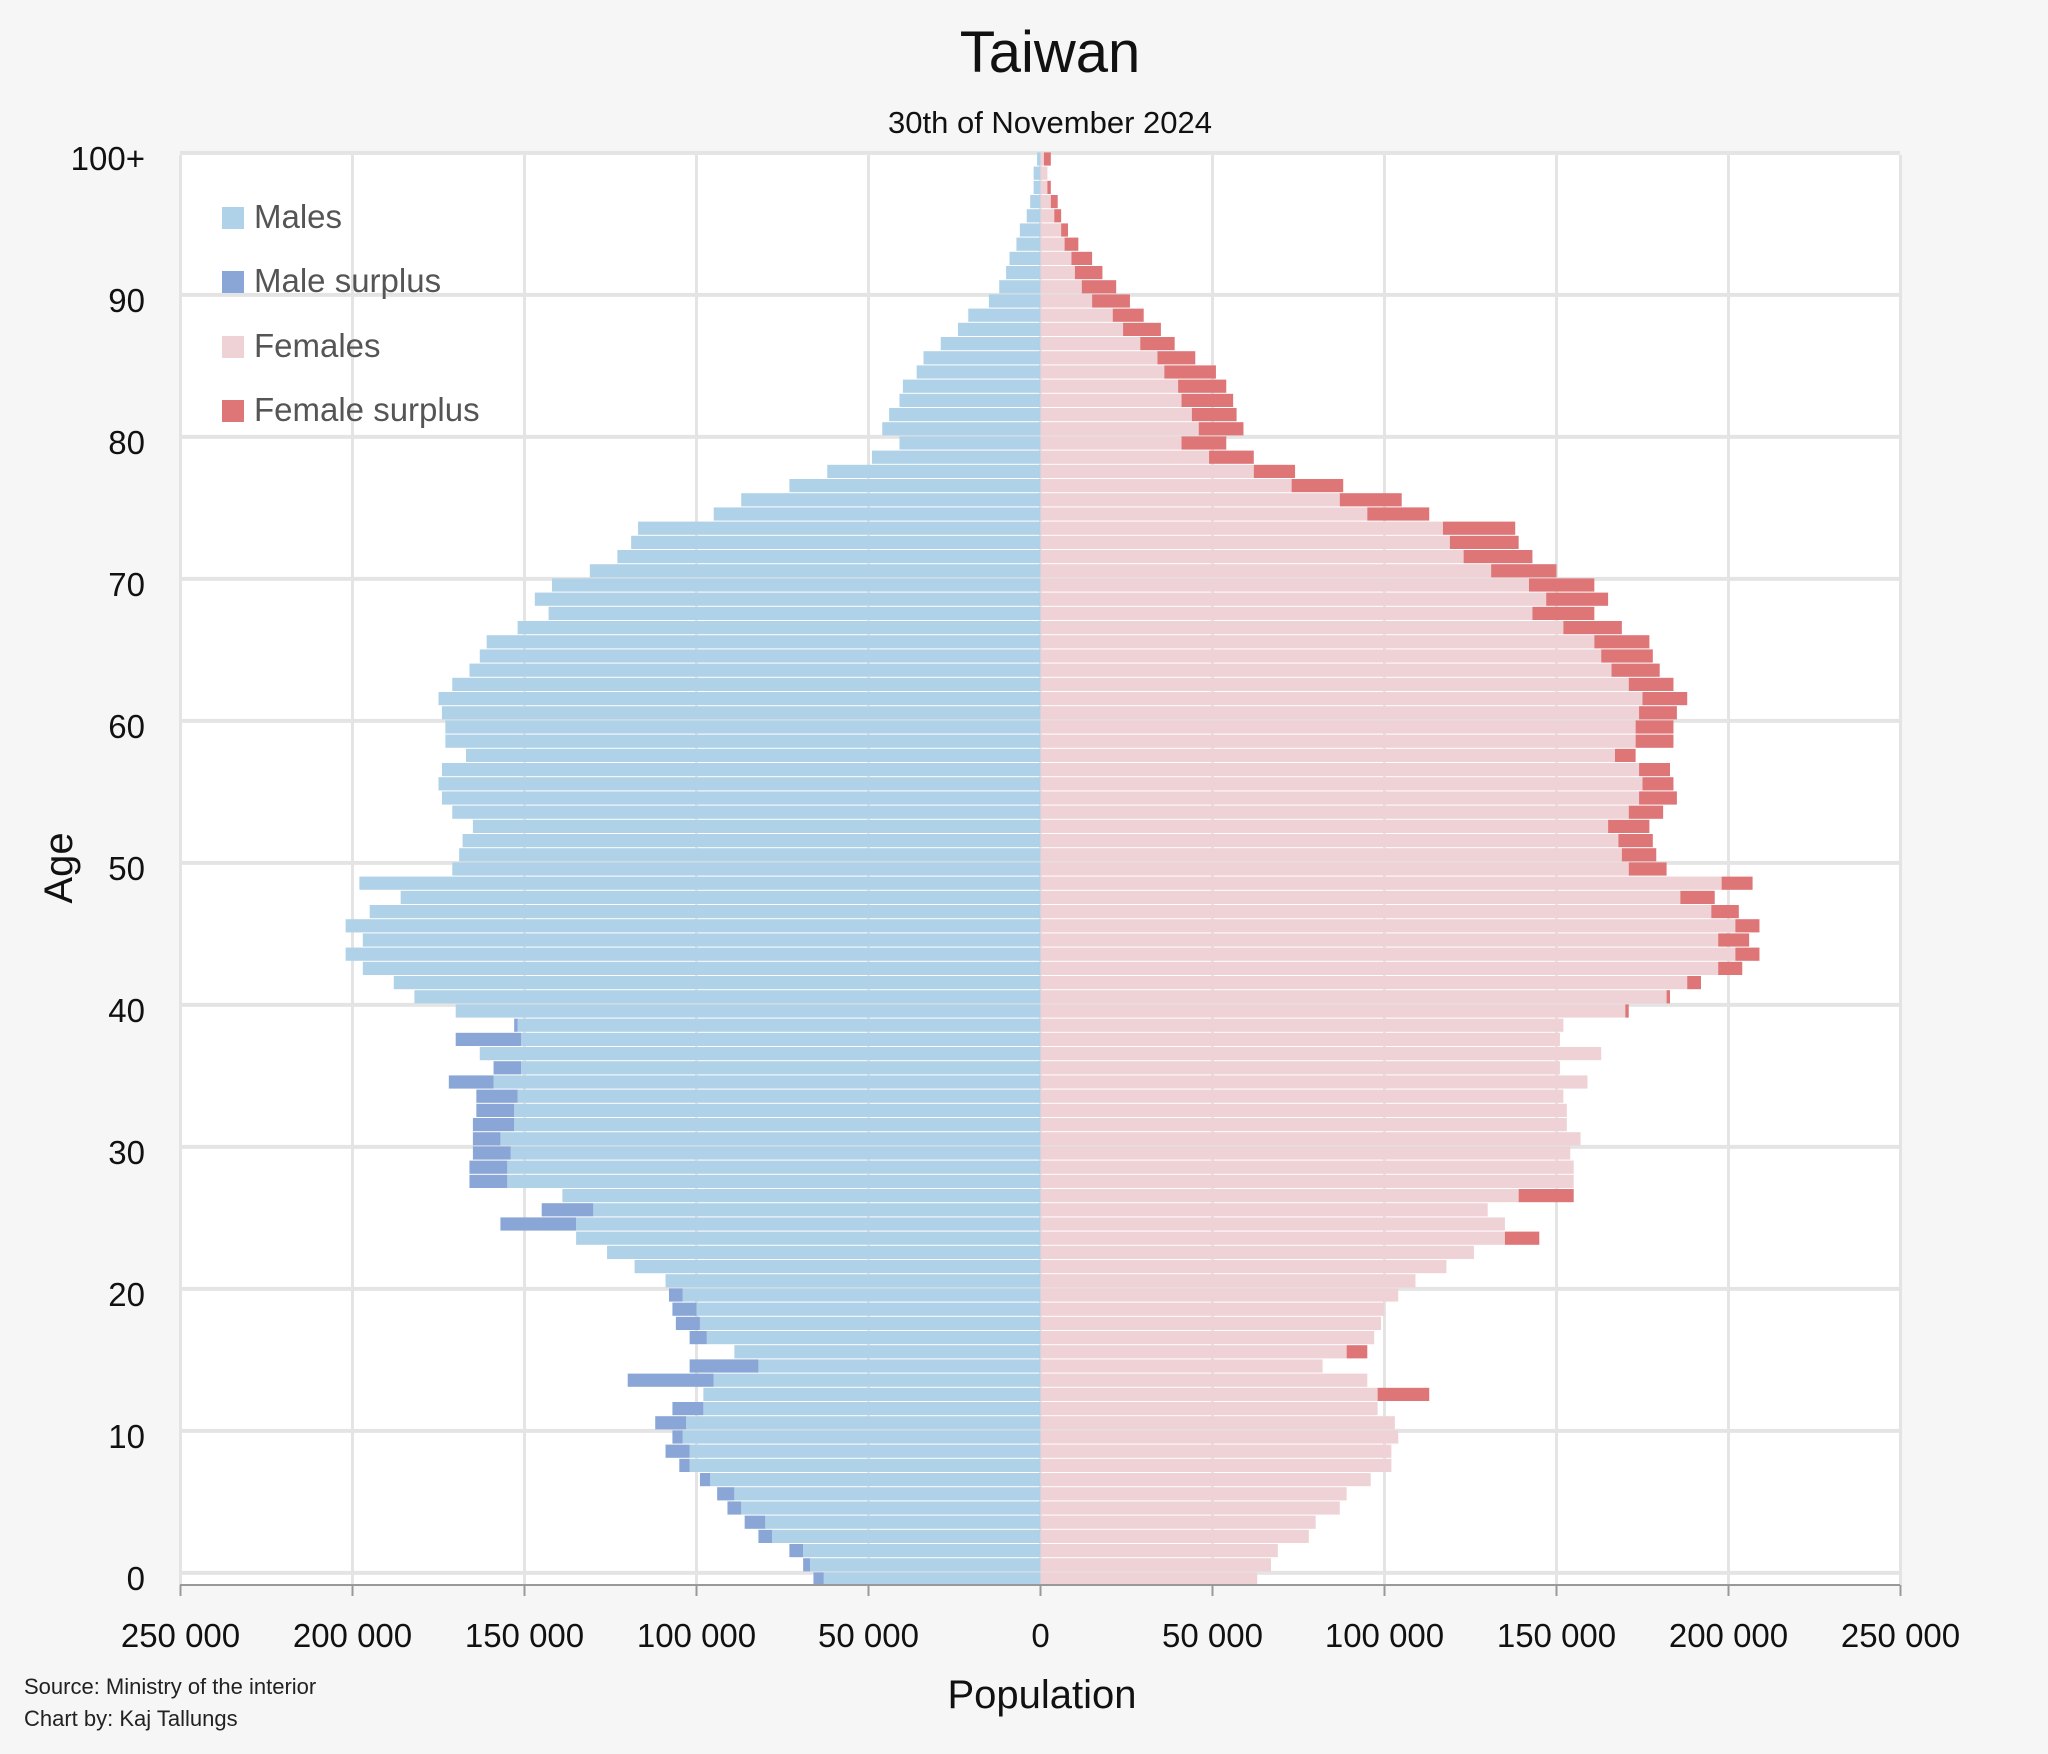  Describe the element at coordinates (59, 867) in the screenshot. I see `y-axis-label: Age` at that location.